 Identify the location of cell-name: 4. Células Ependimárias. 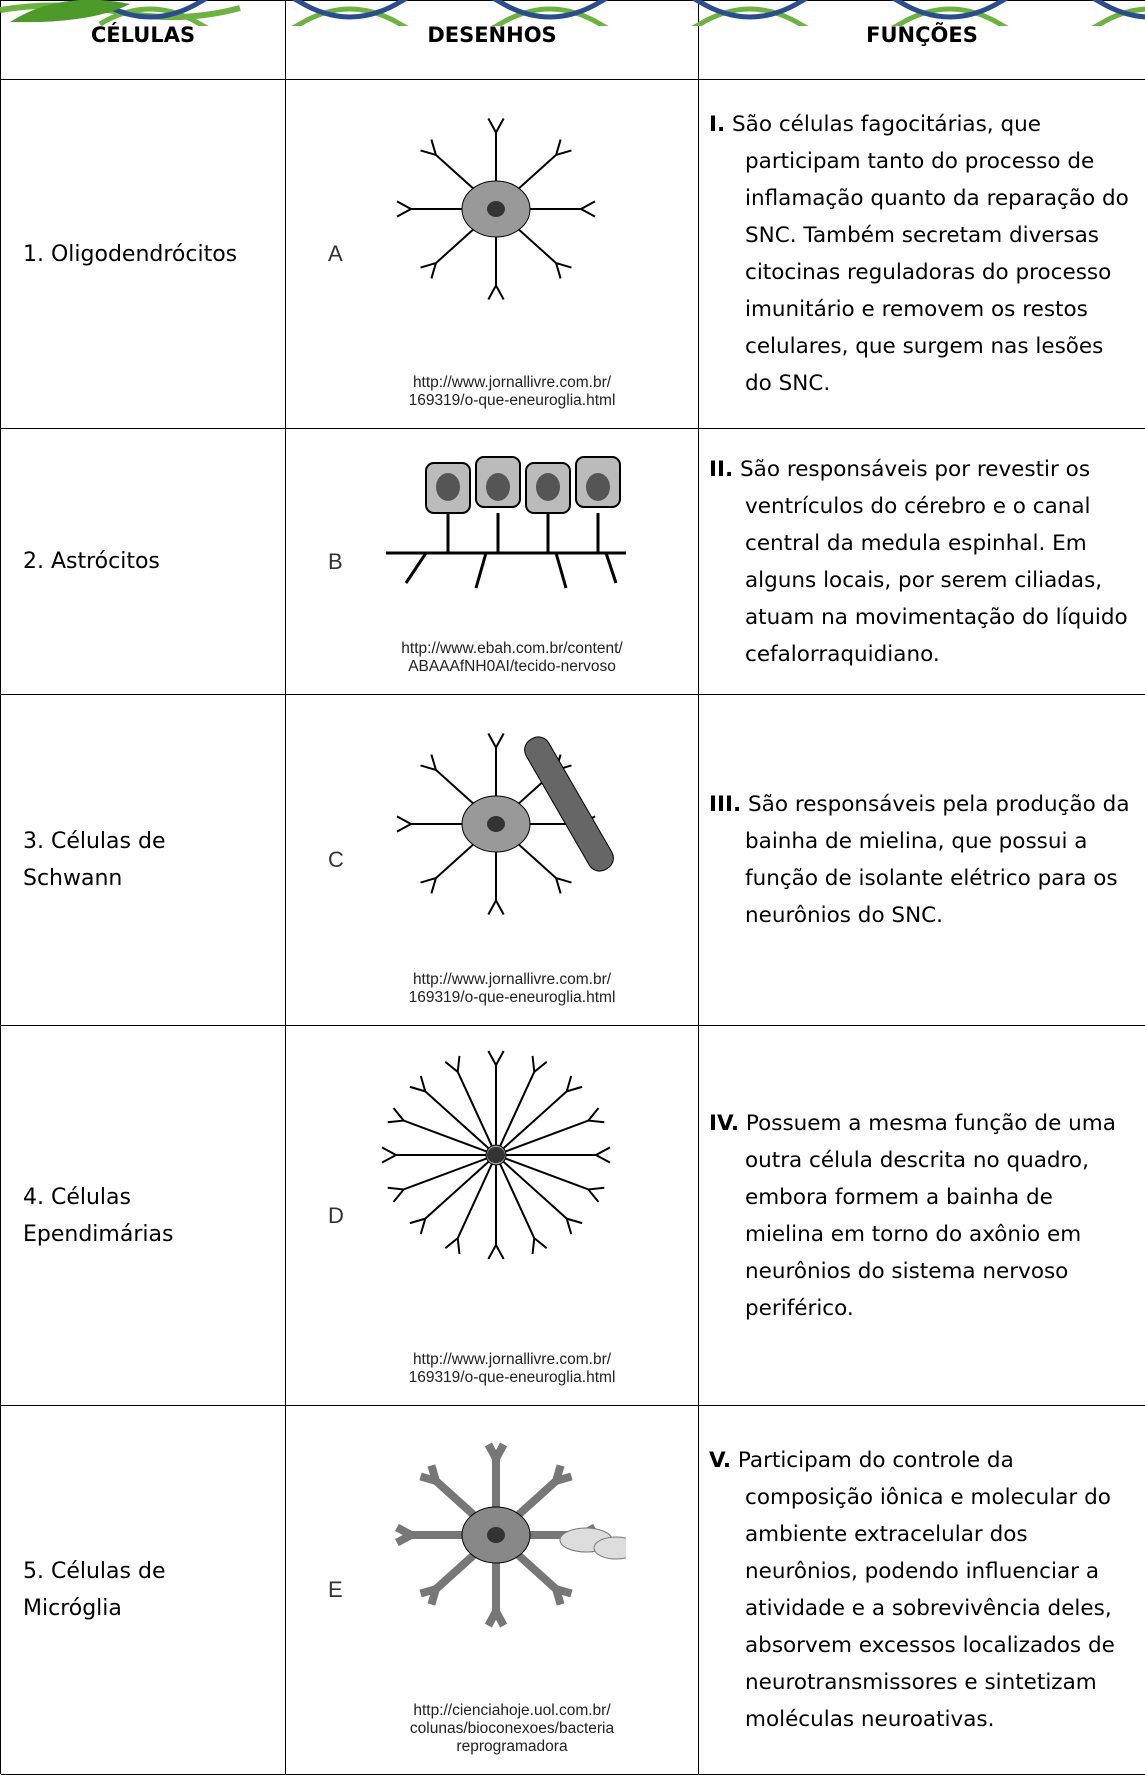
(143, 1216).